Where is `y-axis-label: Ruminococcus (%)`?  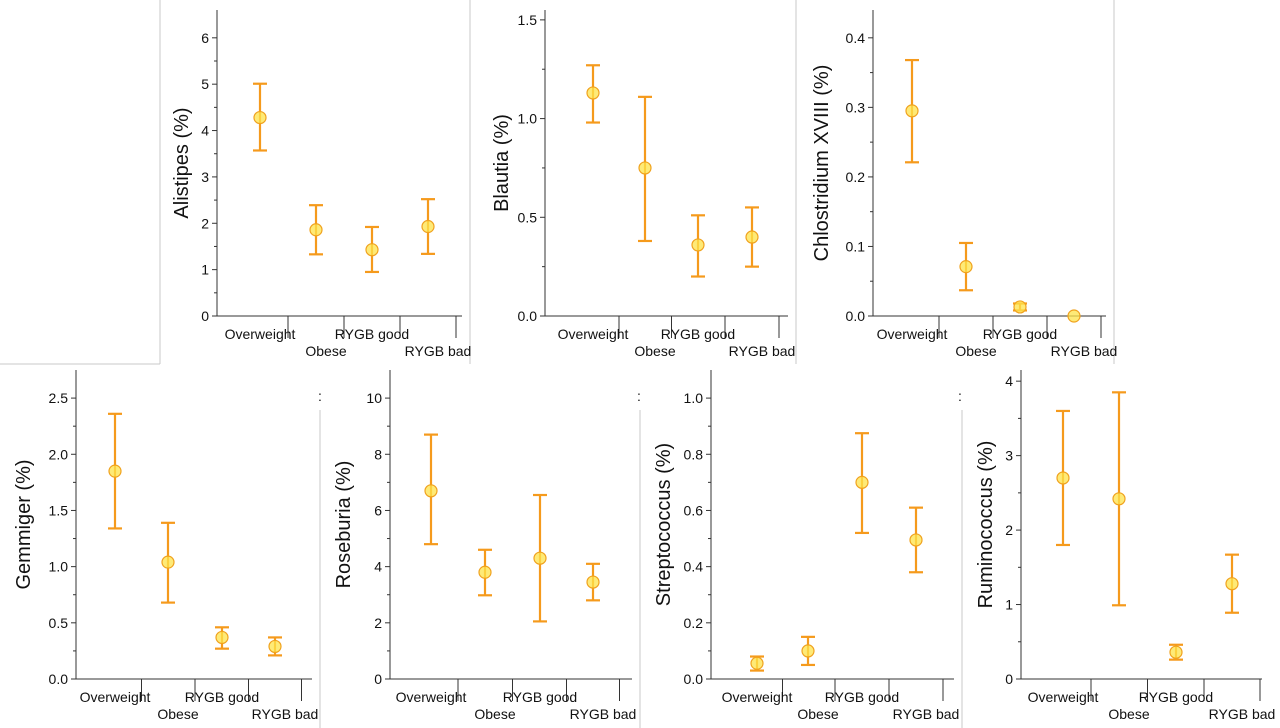
y-axis-label: Ruminococcus (%) is located at coordinates (986, 525).